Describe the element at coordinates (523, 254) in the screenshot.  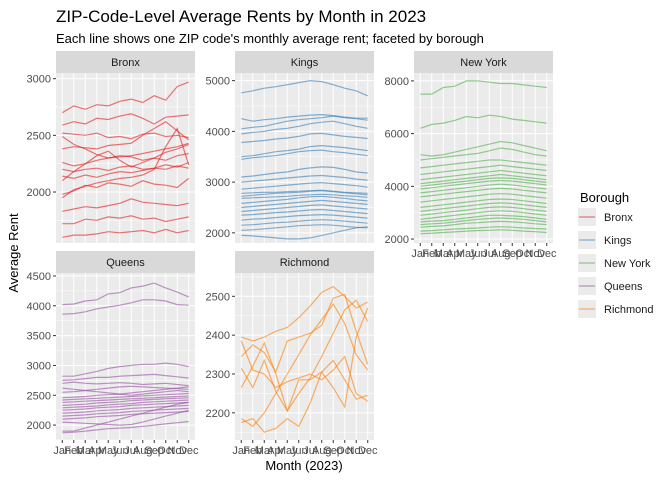
I see `x-tick-label: Oct` at that location.